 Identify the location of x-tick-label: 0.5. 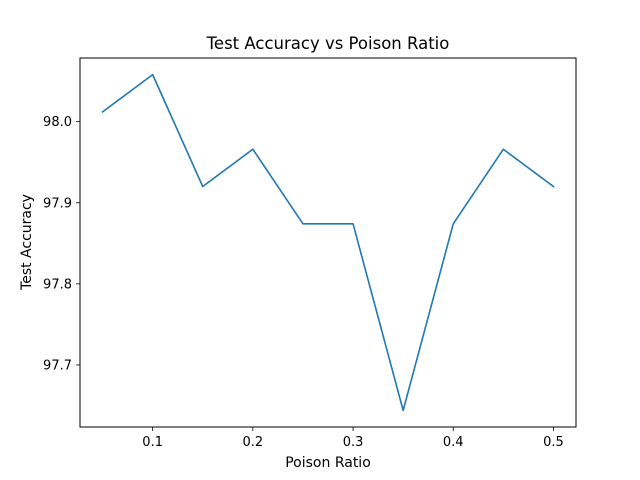
(553, 442).